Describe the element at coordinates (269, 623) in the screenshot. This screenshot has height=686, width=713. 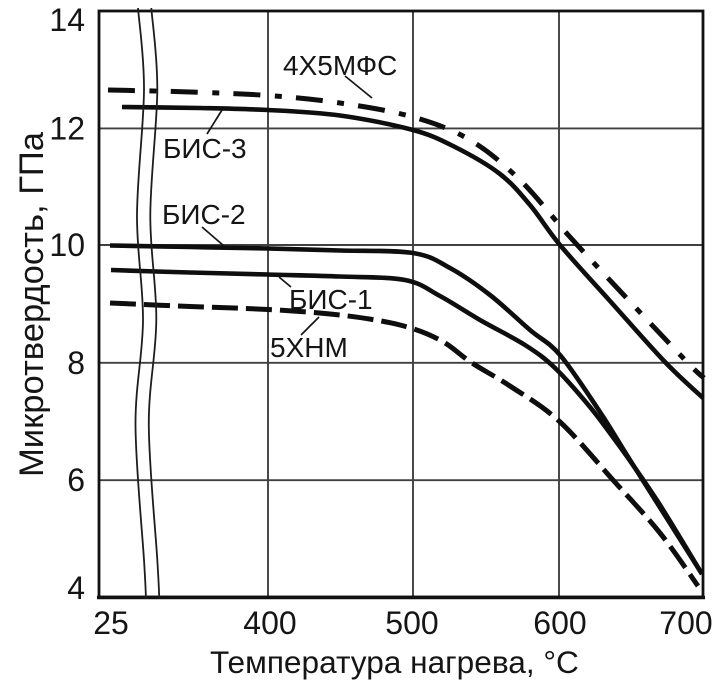
I see `svg-text: 400` at that location.